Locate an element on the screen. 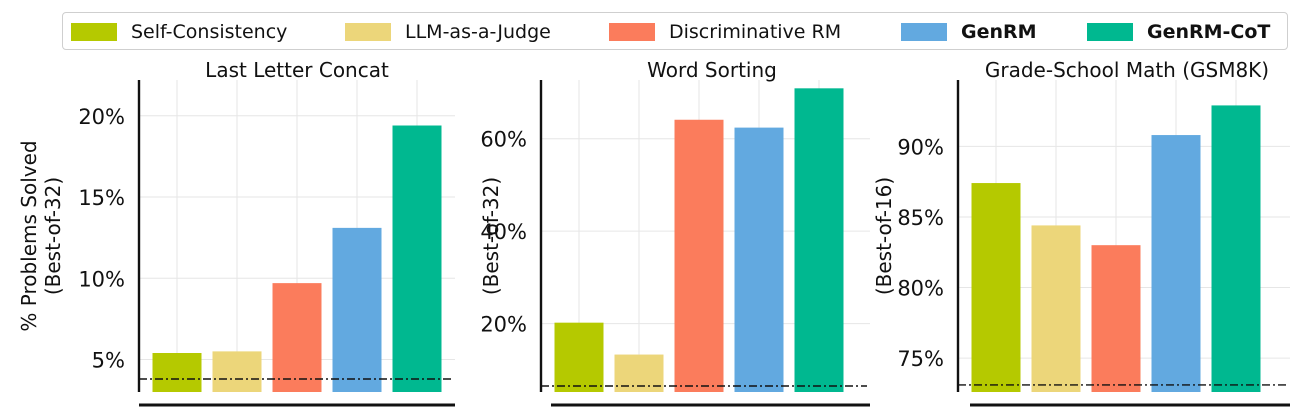 This screenshot has width=1300, height=419. legend-item: LLM-as-a-Judge is located at coordinates (448, 32).